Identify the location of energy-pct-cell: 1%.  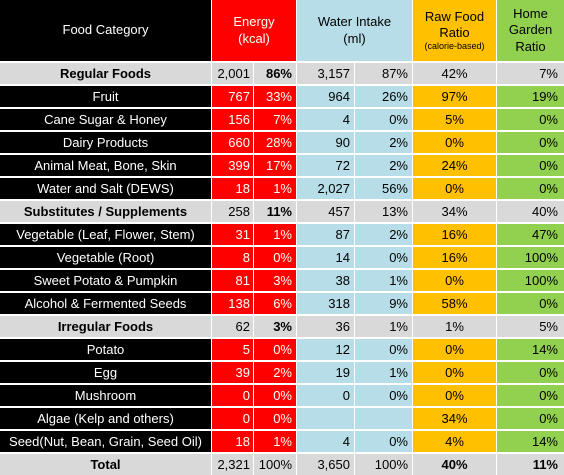
(275, 441).